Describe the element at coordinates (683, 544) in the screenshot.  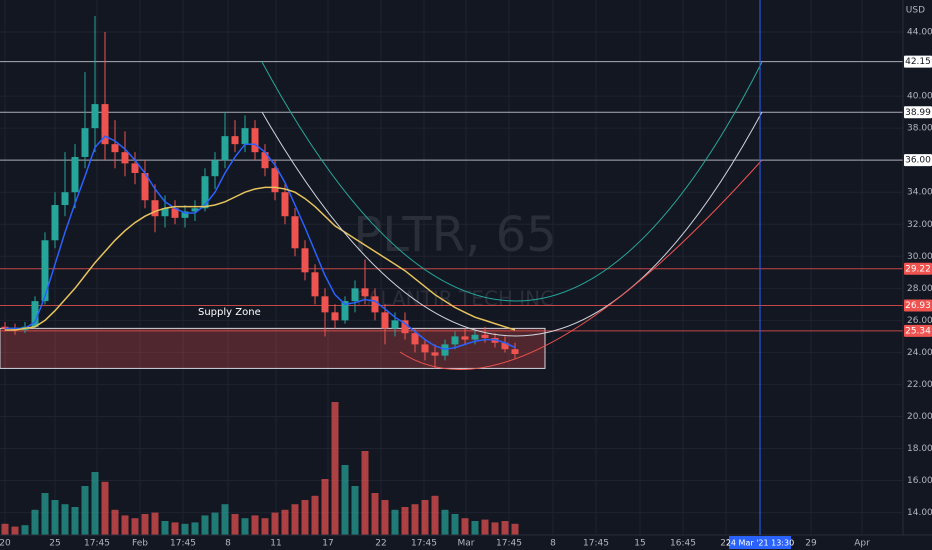
I see `x-tick-label: 16:45` at that location.